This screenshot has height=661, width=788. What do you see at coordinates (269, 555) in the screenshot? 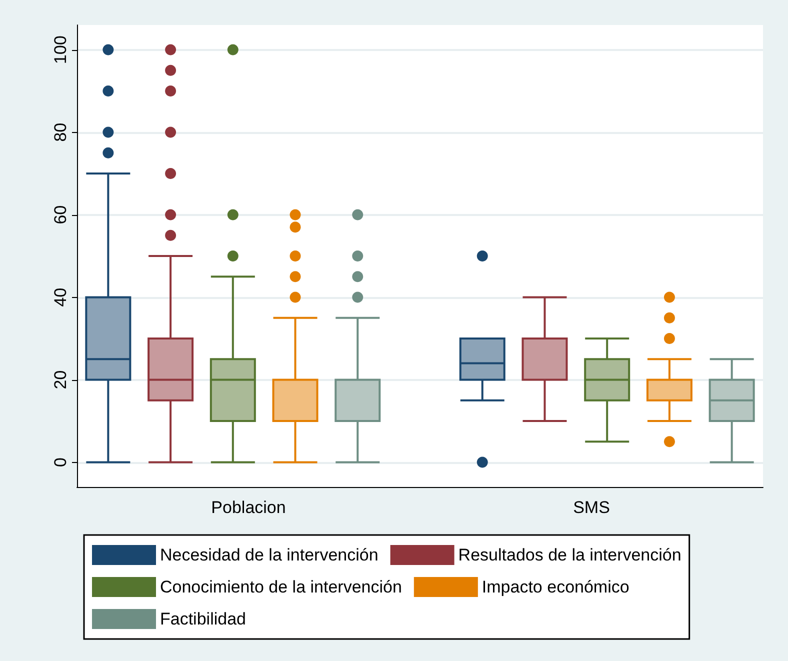
I see `legend-label: Necesidad de la intervención` at bounding box center [269, 555].